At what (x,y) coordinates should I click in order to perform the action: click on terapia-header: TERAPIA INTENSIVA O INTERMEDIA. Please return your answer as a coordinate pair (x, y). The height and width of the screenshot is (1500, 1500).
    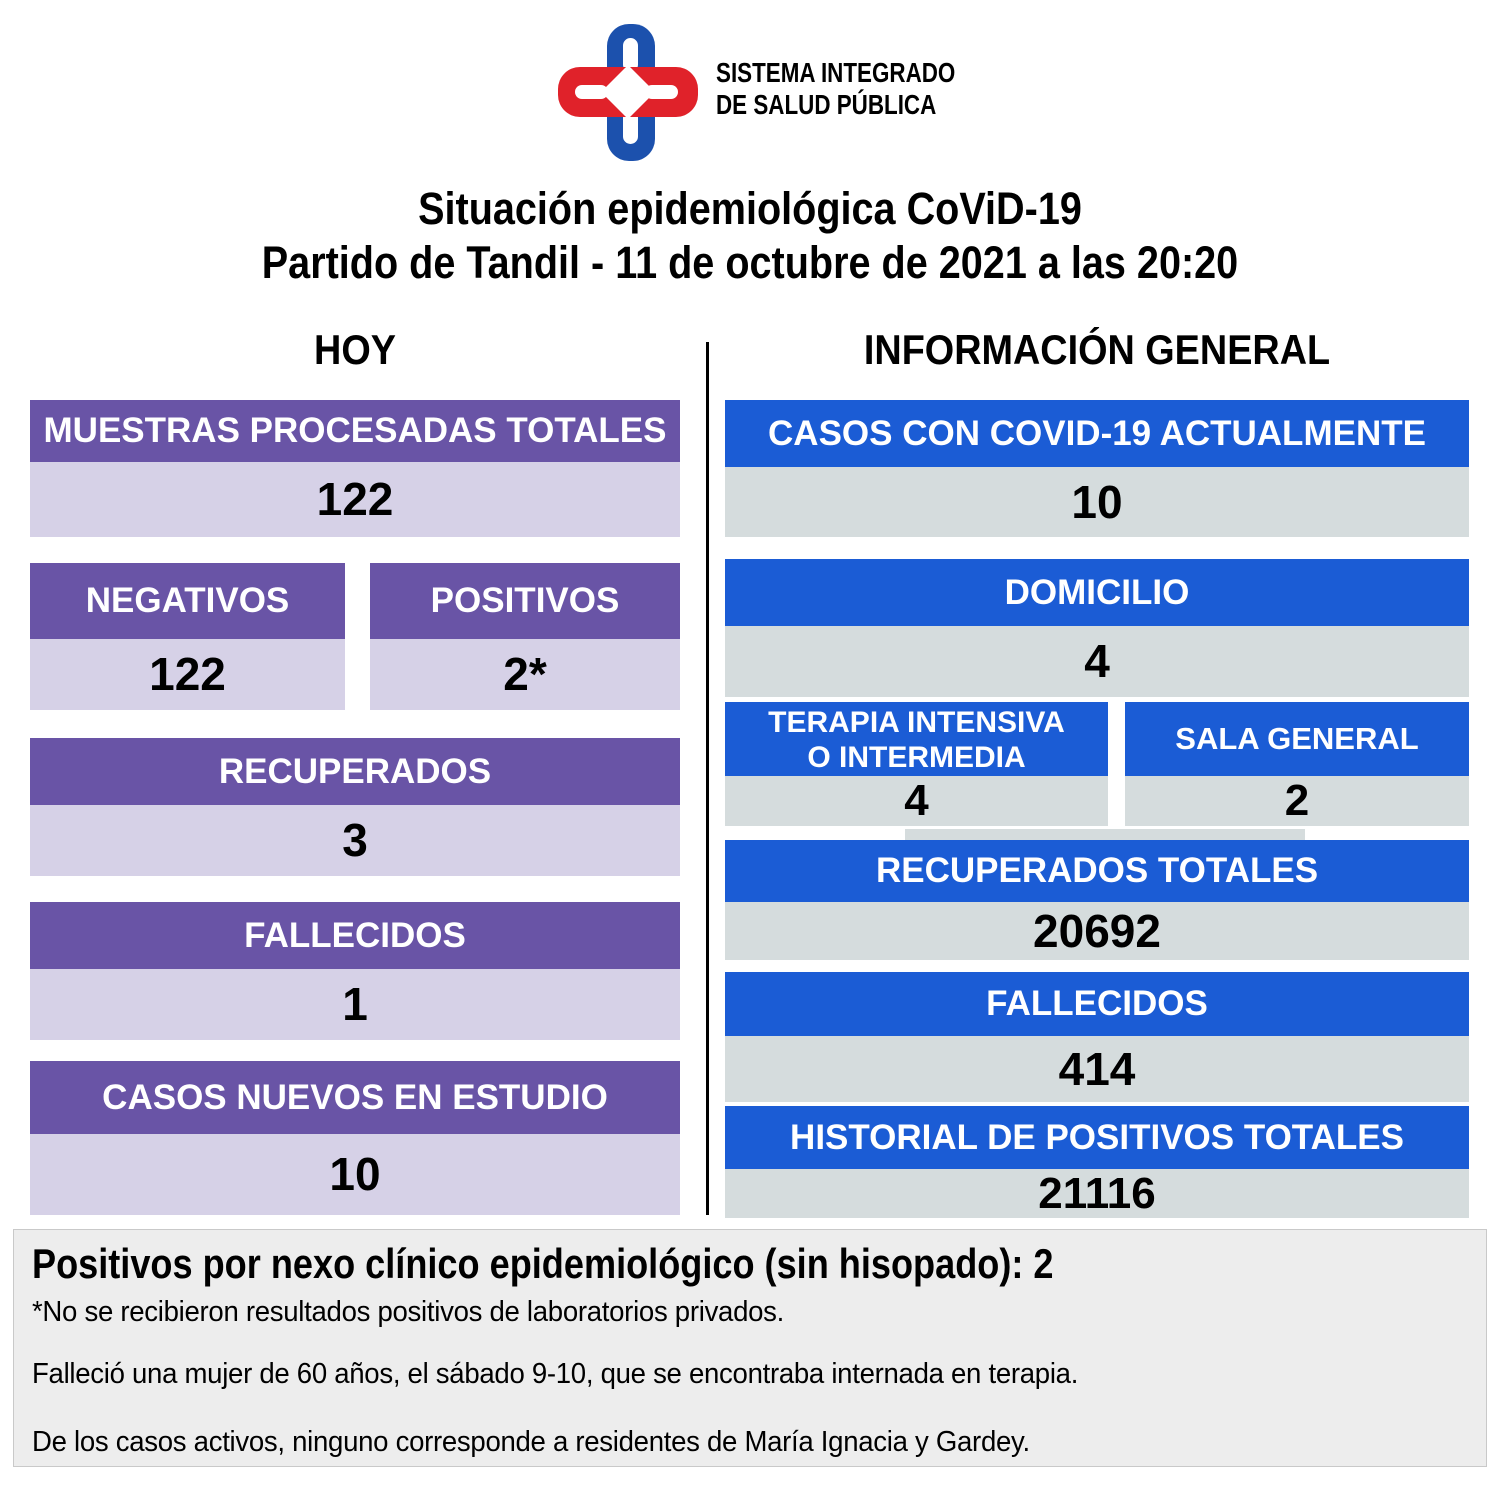
    Looking at the image, I should click on (916, 739).